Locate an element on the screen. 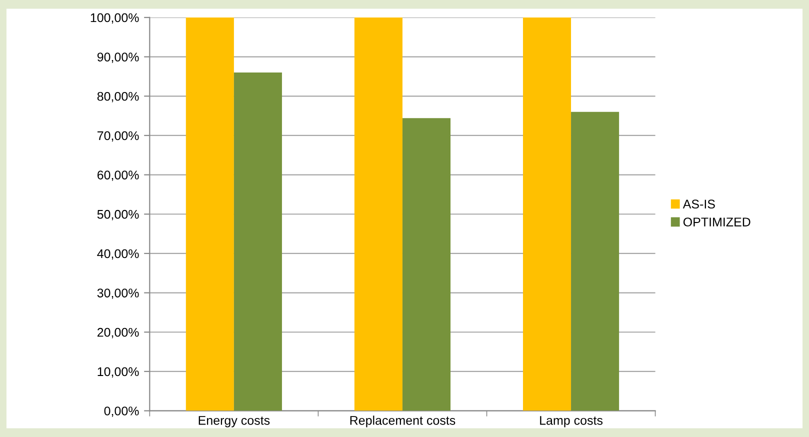  y-tick-label: 60,00% is located at coordinates (118, 175).